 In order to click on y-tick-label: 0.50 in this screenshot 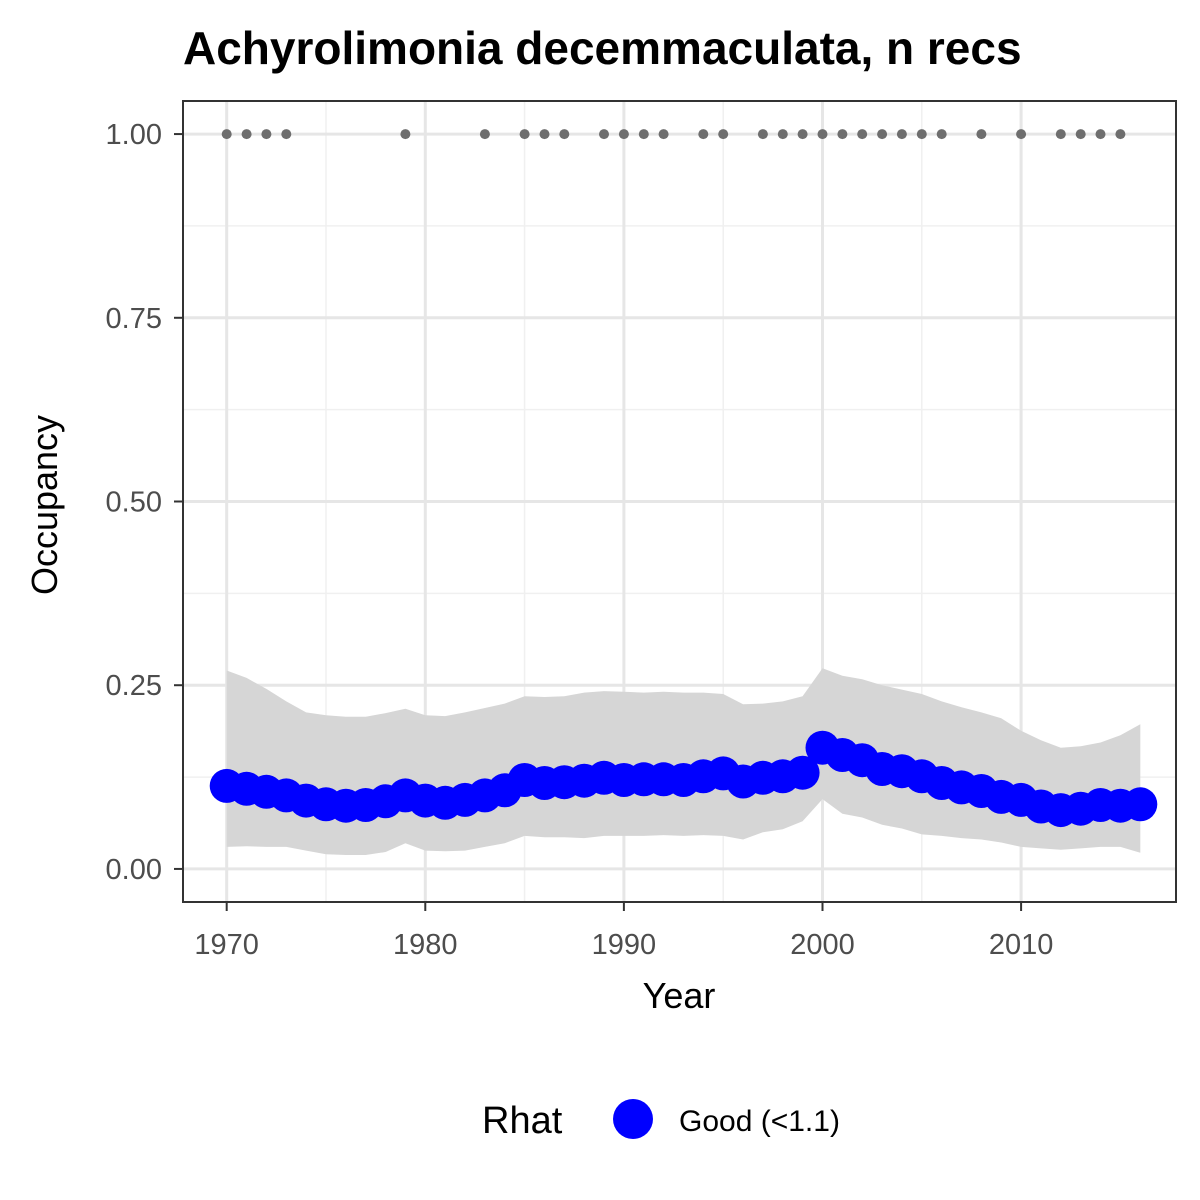, I will do `click(134, 503)`.